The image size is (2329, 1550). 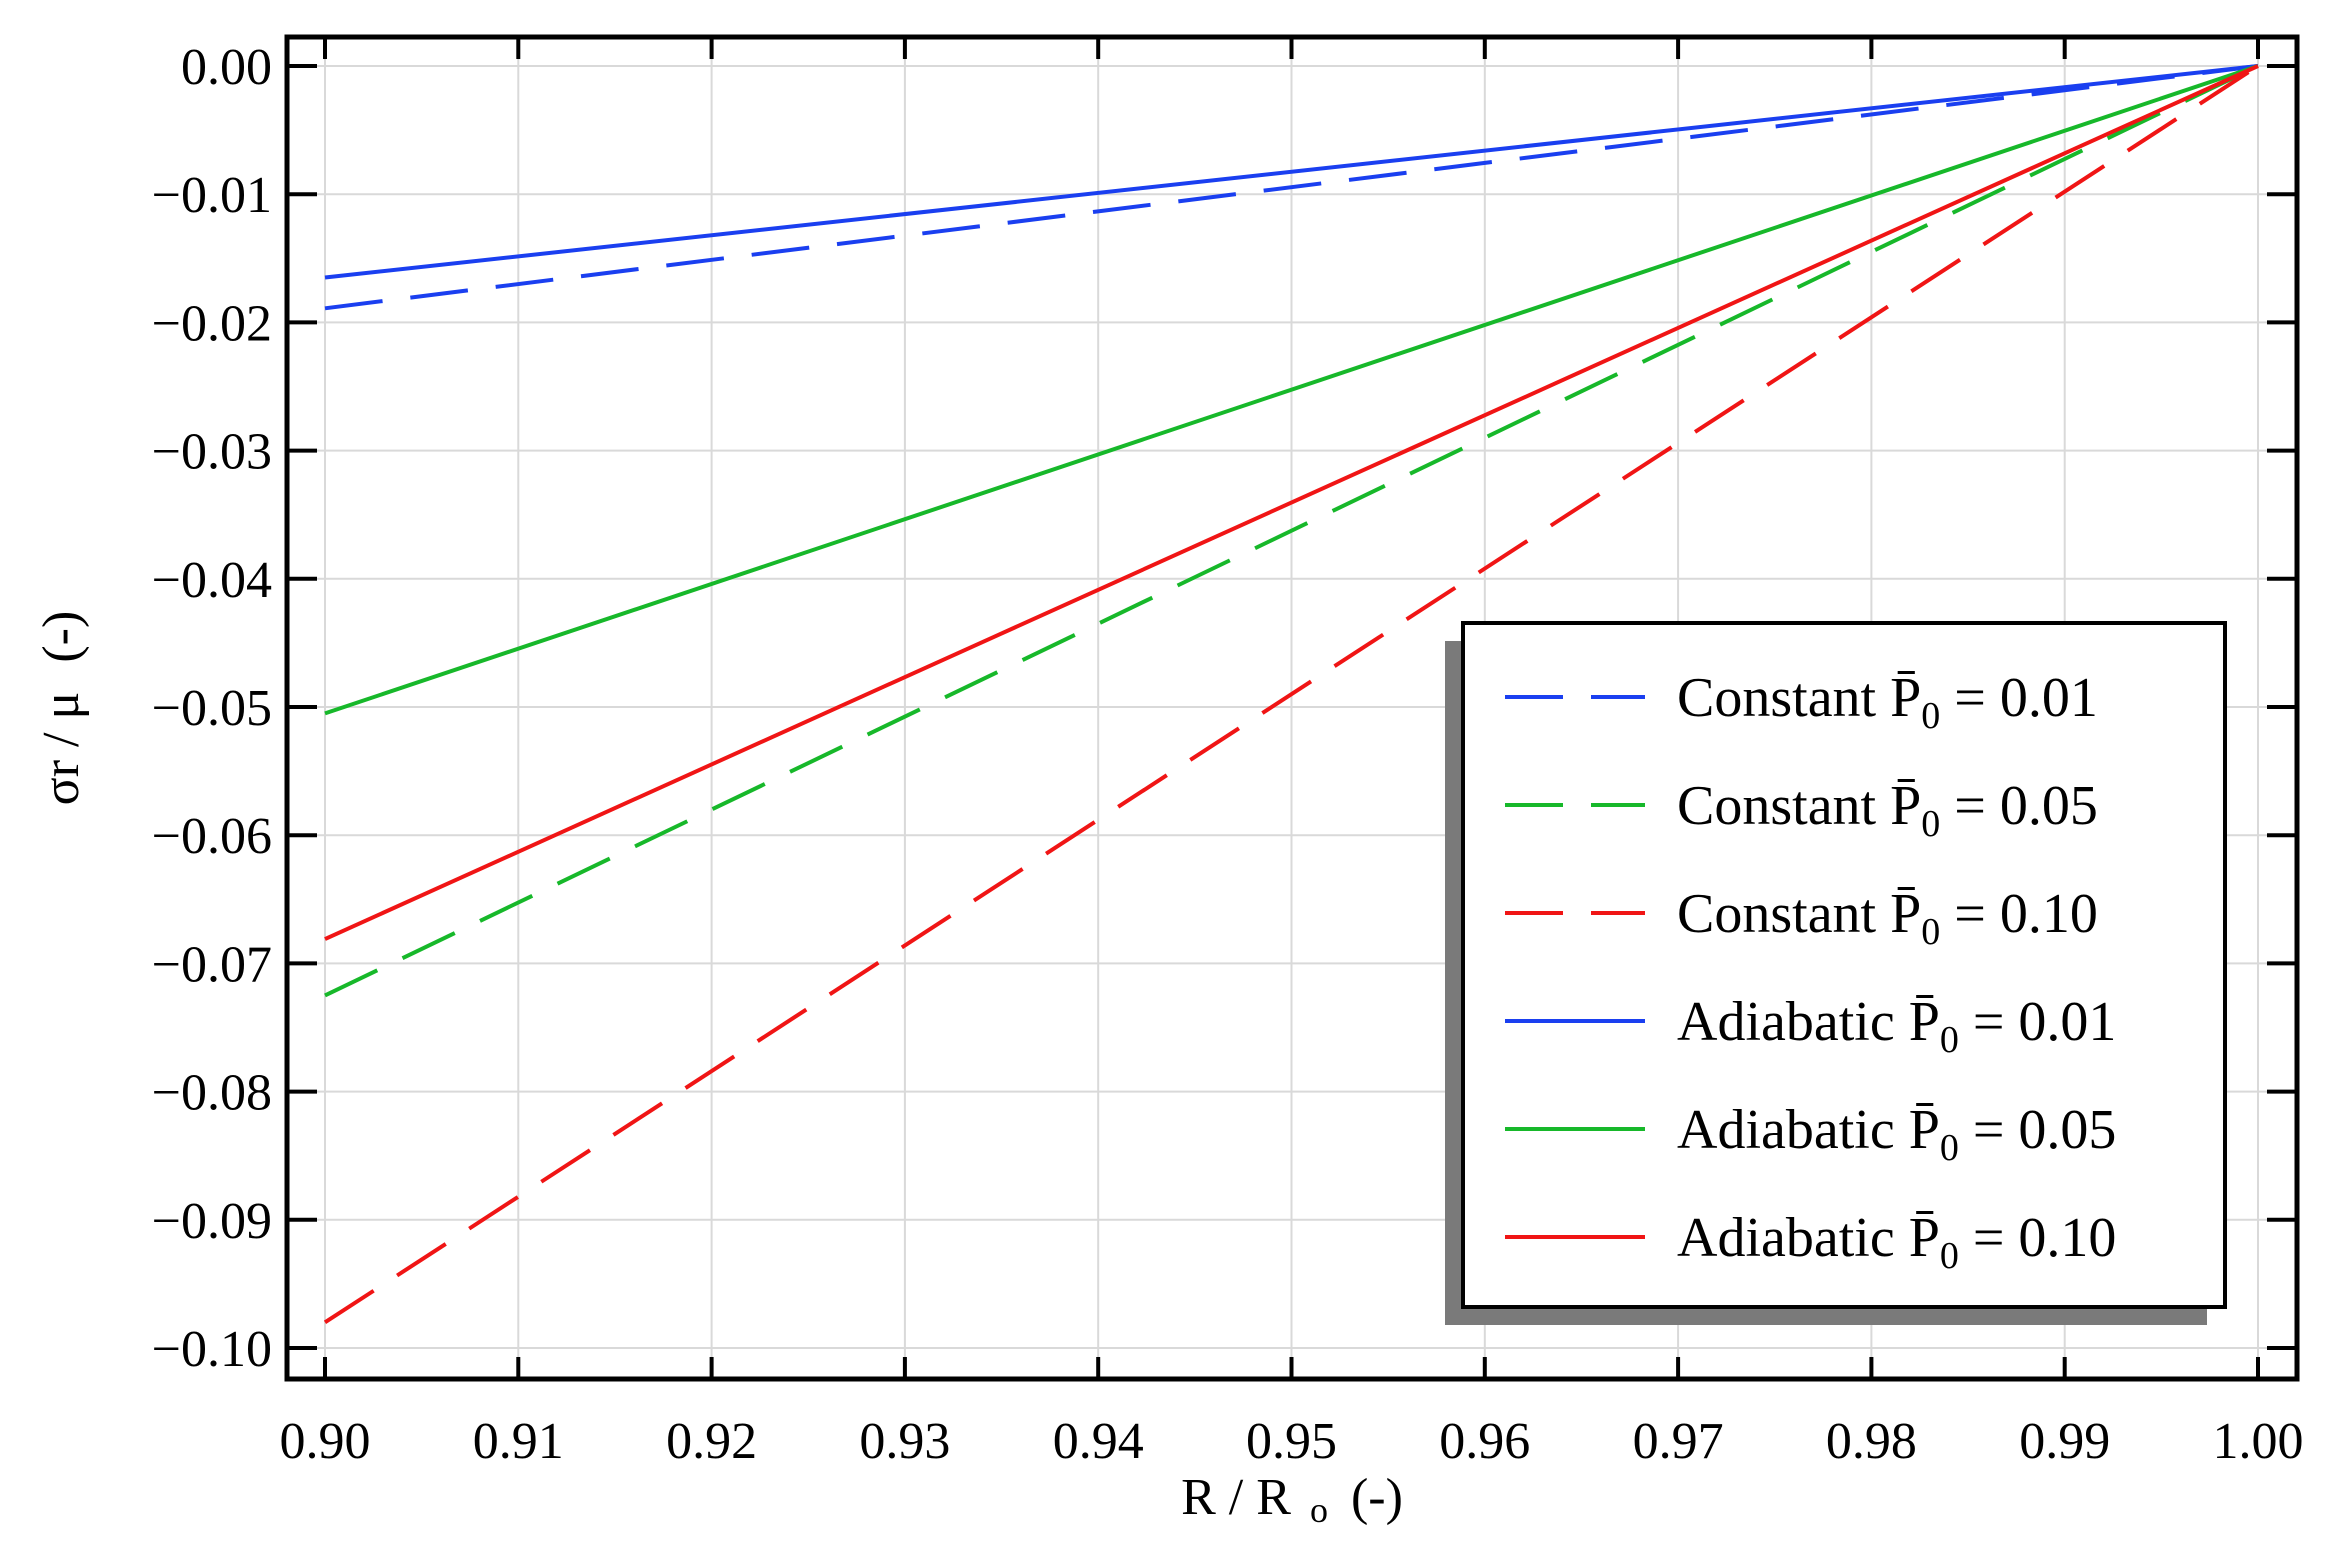 What do you see at coordinates (1098, 1441) in the screenshot?
I see `x-tick-label: 0.94` at bounding box center [1098, 1441].